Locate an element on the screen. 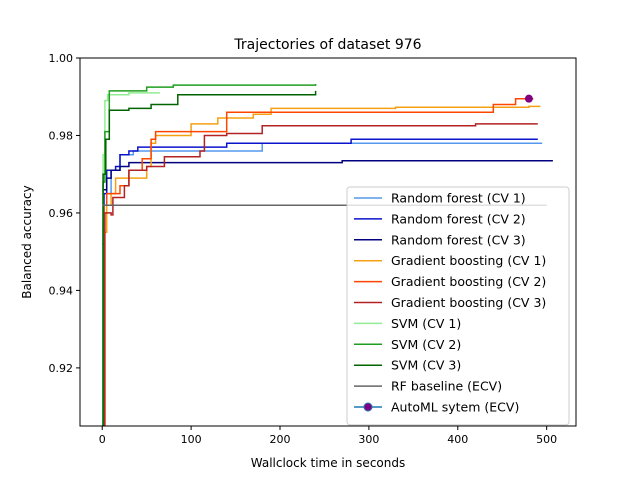  legend-label: Random forest (CV 3) is located at coordinates (458, 239).